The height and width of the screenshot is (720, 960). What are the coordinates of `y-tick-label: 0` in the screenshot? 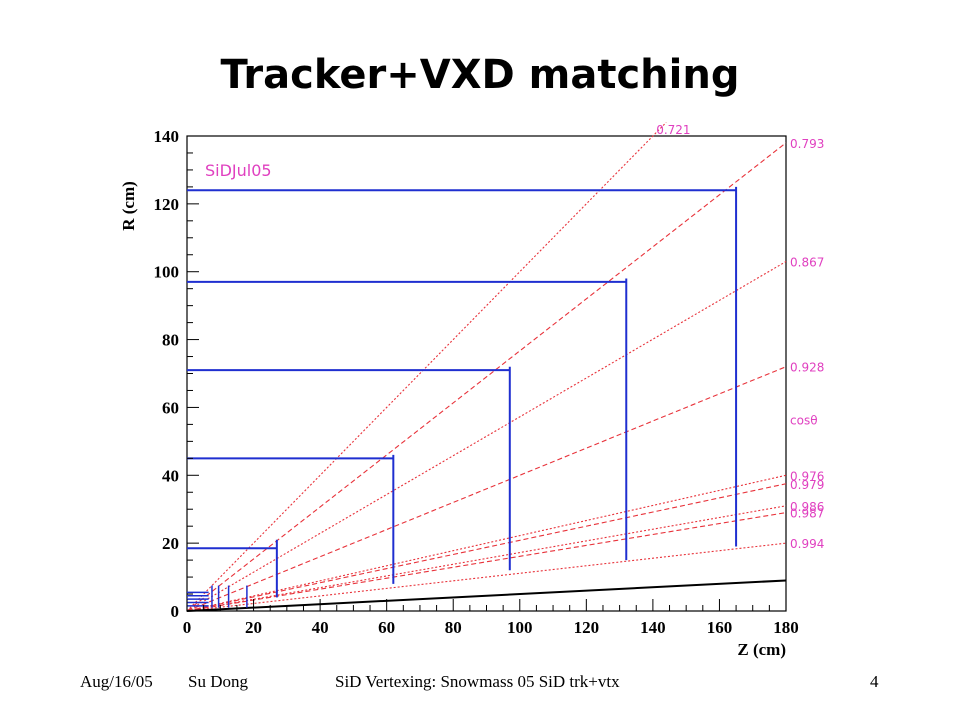 It's located at (175, 611).